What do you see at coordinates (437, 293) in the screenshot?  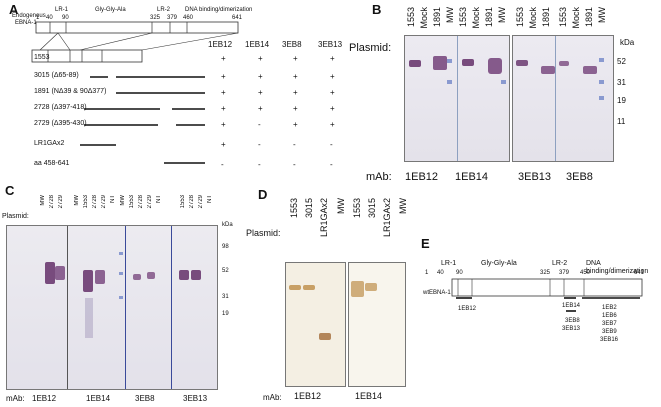 I see `e-wtebna1-label: wtEBNA-1` at bounding box center [437, 293].